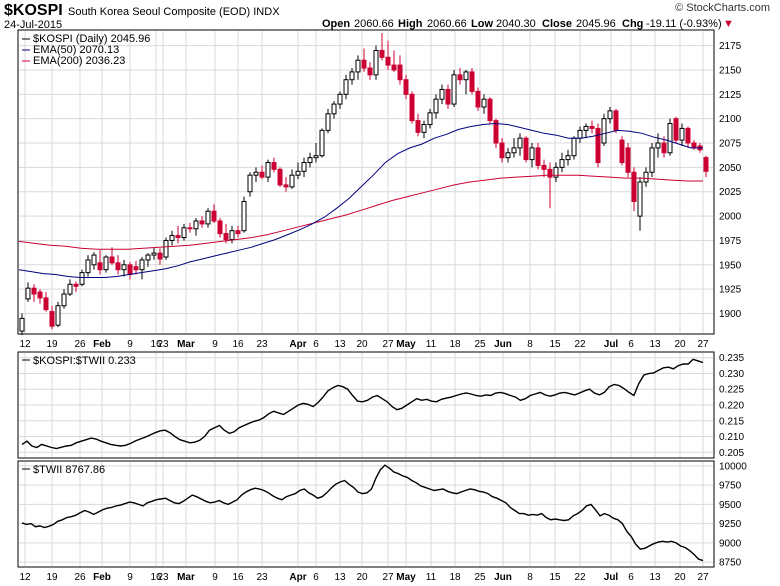 The height and width of the screenshot is (586, 780). Describe the element at coordinates (731, 374) in the screenshot. I see `y-tick-label: 0.230` at that location.